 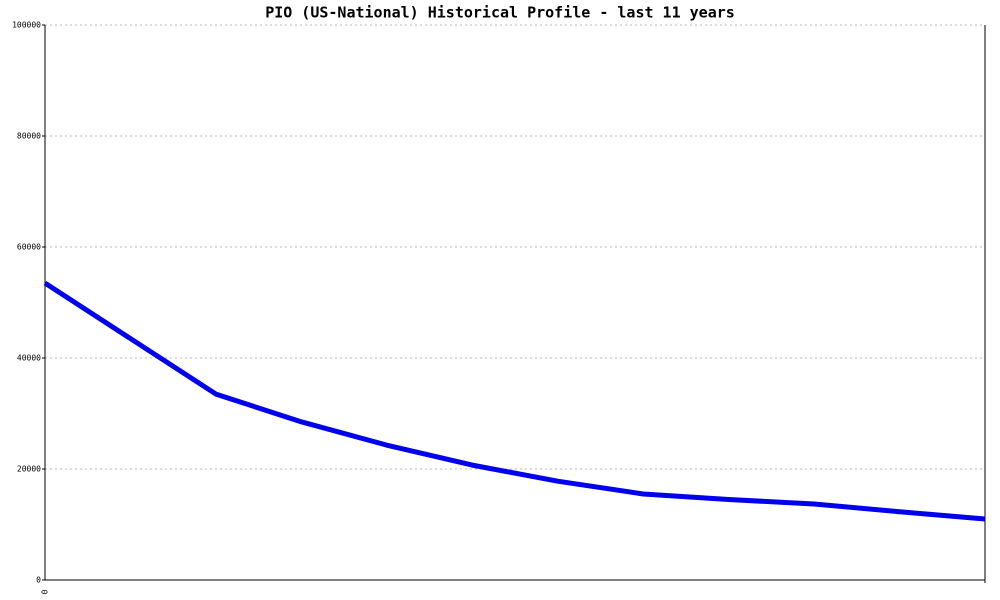 What do you see at coordinates (45, 591) in the screenshot?
I see `x-tick-label: 0` at bounding box center [45, 591].